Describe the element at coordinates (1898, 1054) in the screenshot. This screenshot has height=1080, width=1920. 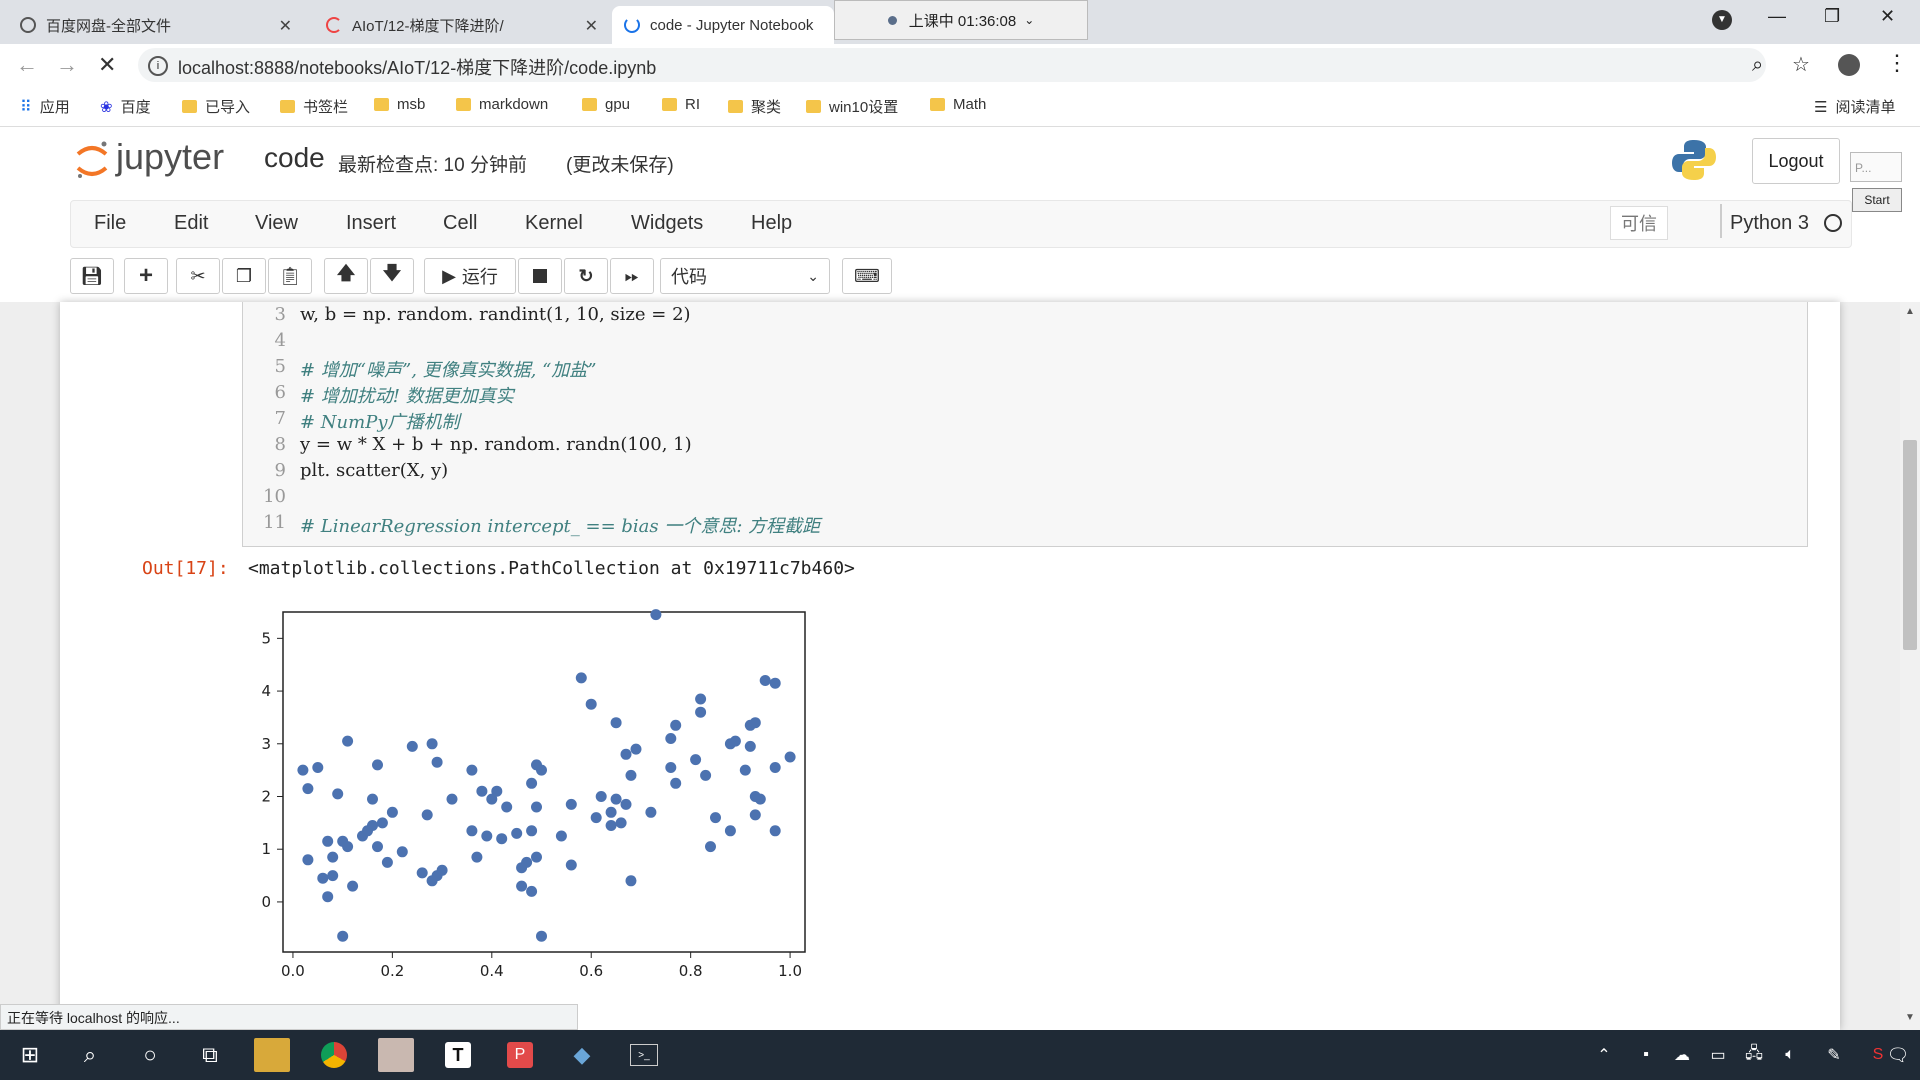
I see `notification-center-icon: 🗨︎` at that location.